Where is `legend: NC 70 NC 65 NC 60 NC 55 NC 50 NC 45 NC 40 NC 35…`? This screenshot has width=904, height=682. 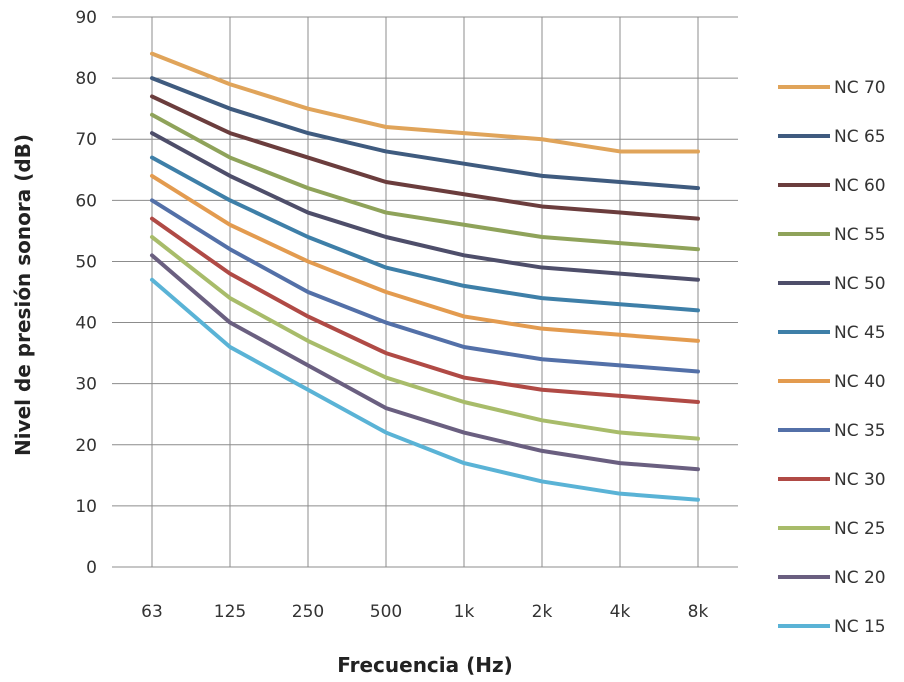 legend: NC 70 NC 65 NC 60 NC 55 NC 50 NC 45 NC 40 NC 35… is located at coordinates (832, 357).